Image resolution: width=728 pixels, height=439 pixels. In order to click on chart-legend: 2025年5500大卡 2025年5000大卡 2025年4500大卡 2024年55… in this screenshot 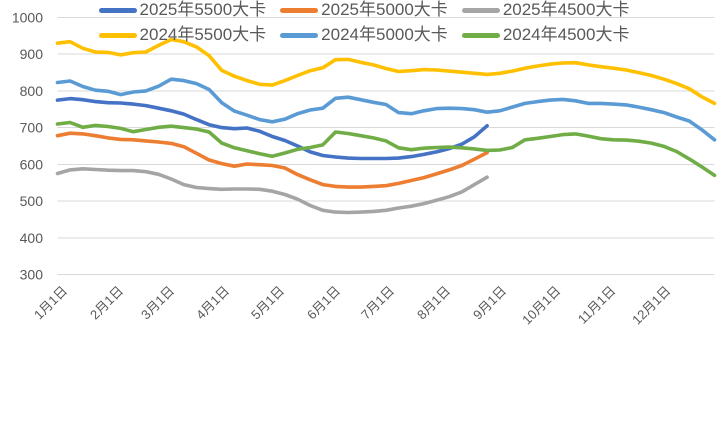, I will do `click(364, 23)`.